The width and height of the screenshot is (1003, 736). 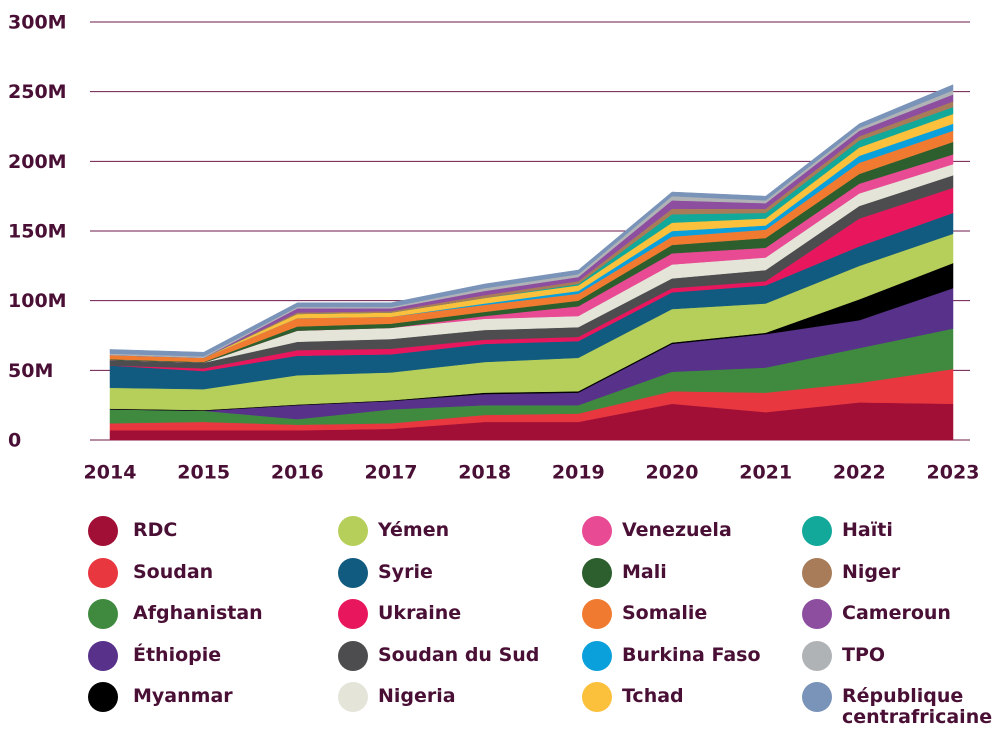 What do you see at coordinates (871, 572) in the screenshot?
I see `legend-label: Niger` at bounding box center [871, 572].